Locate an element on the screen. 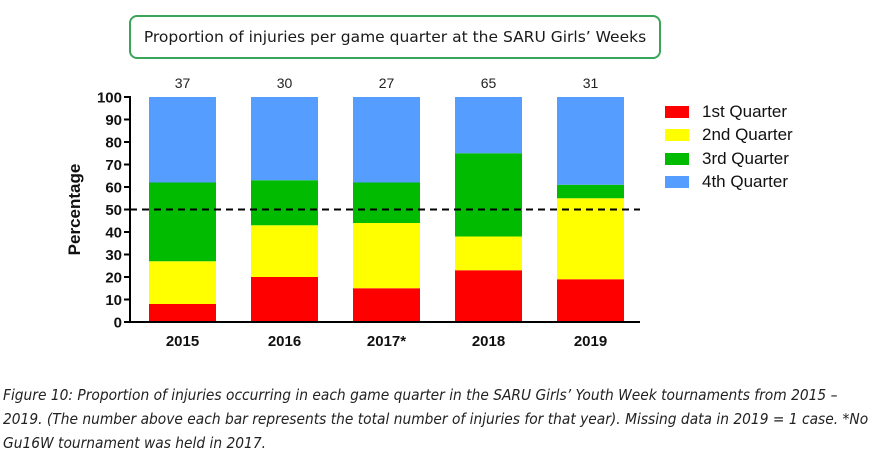  bar-segment-2015-q4 is located at coordinates (182, 140).